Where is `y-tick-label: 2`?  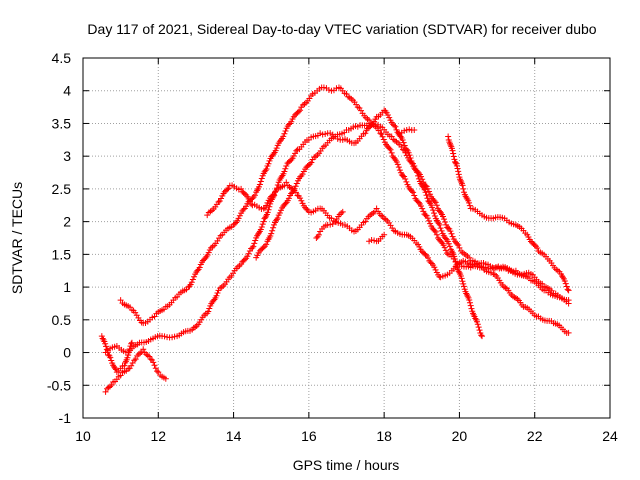
y-tick-label: 2 is located at coordinates (67, 222).